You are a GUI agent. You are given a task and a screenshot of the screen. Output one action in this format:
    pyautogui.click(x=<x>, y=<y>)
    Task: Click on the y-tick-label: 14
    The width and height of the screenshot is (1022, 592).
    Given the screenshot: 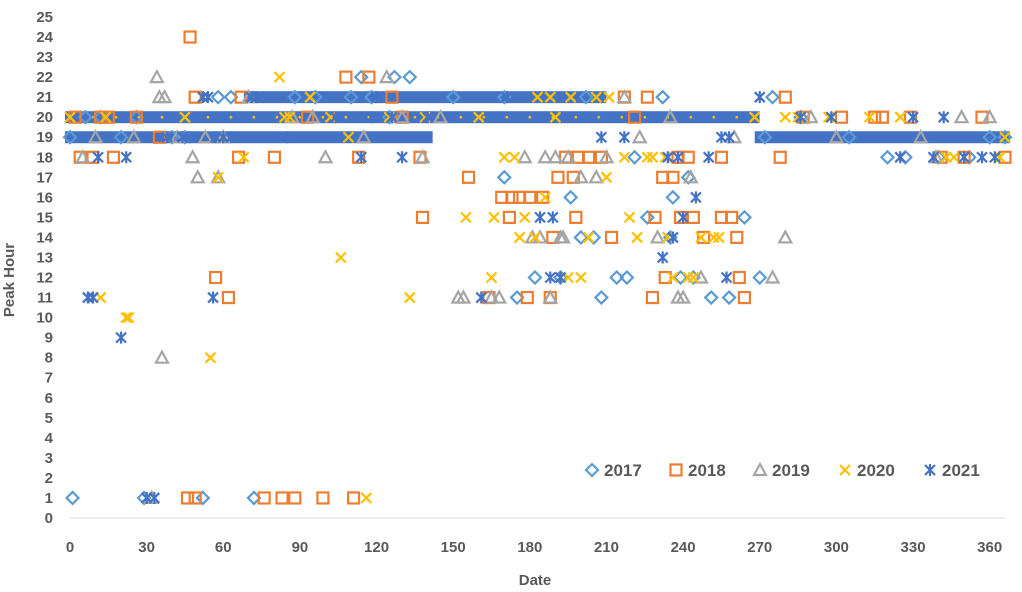 What is the action you would take?
    pyautogui.click(x=44, y=237)
    